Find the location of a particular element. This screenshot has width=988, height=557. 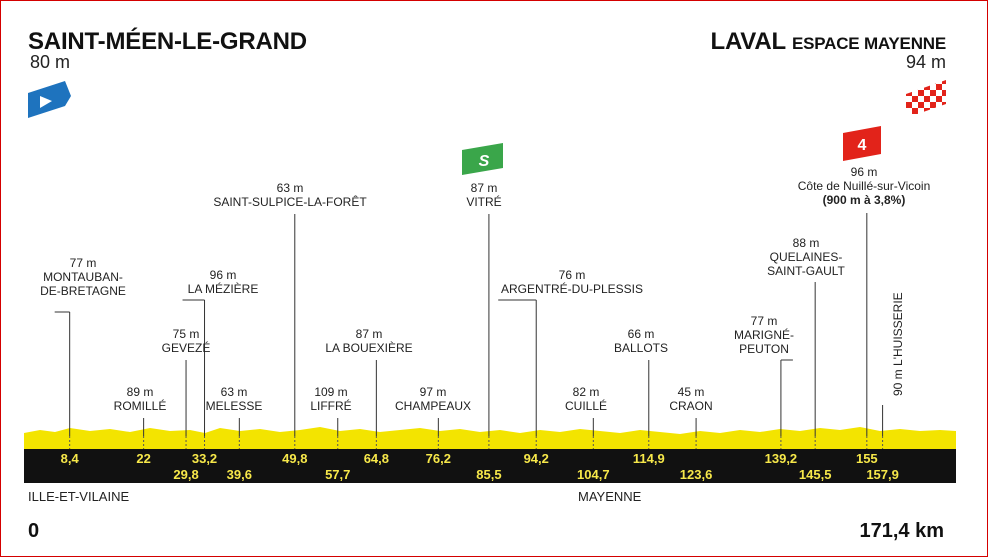

waypoint-km-label: 85,5 is located at coordinates (488, 474).